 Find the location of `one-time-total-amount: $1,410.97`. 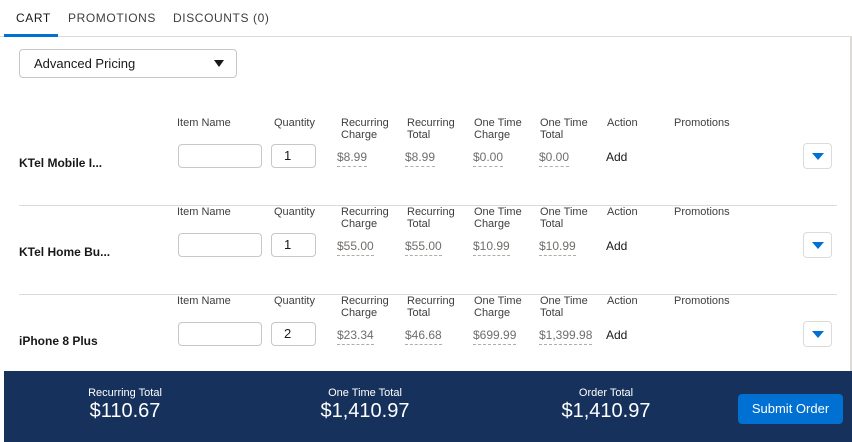

one-time-total-amount: $1,410.97 is located at coordinates (365, 411).